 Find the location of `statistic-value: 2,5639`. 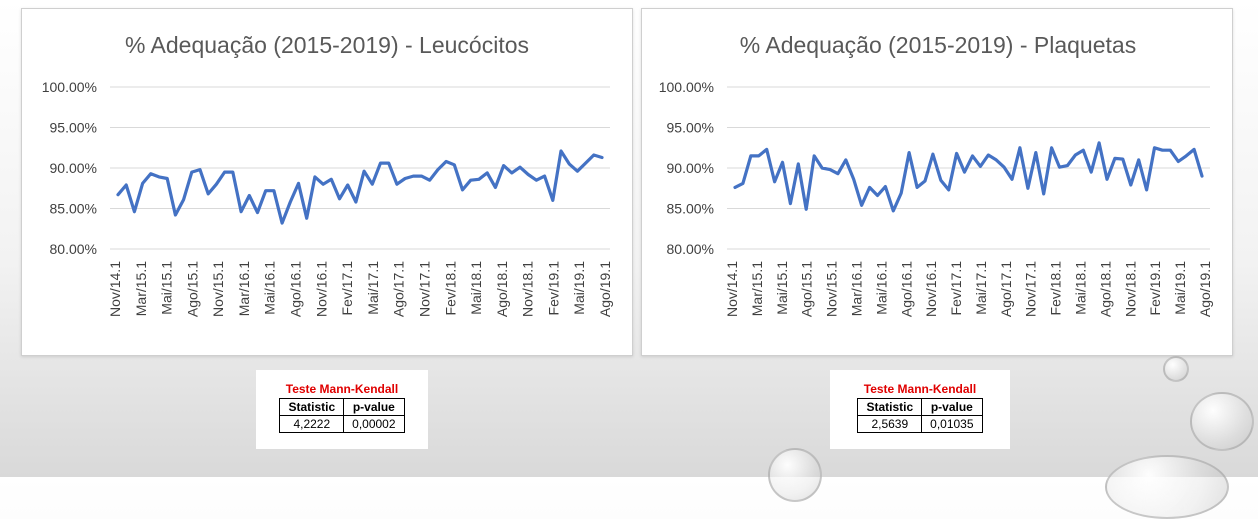

statistic-value: 2,5639 is located at coordinates (890, 424).